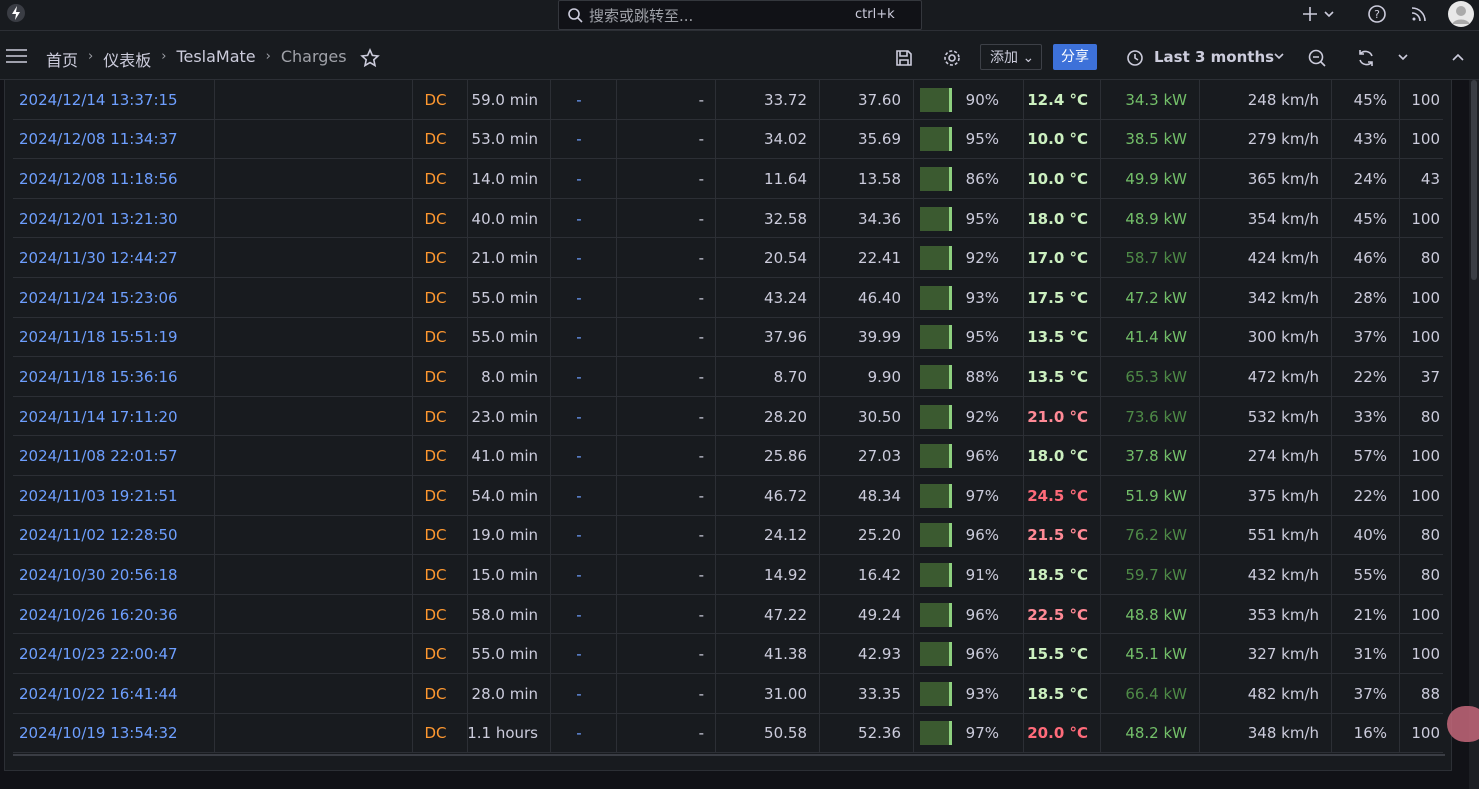  What do you see at coordinates (1011, 57) in the screenshot?
I see `add-button: 添加 ⌄` at bounding box center [1011, 57].